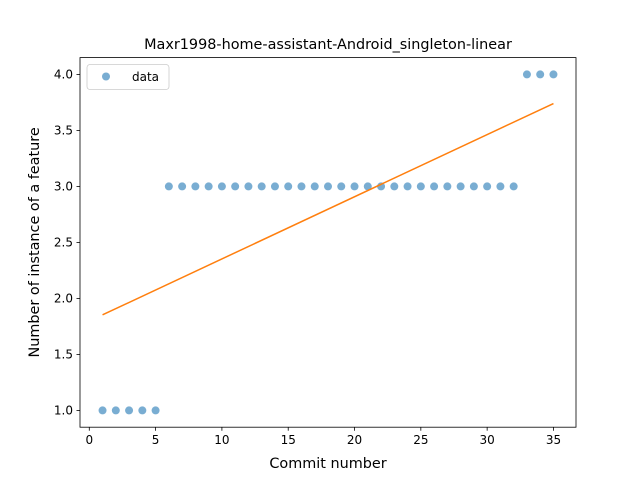  Describe the element at coordinates (354, 440) in the screenshot. I see `x-tick-label: 20` at that location.